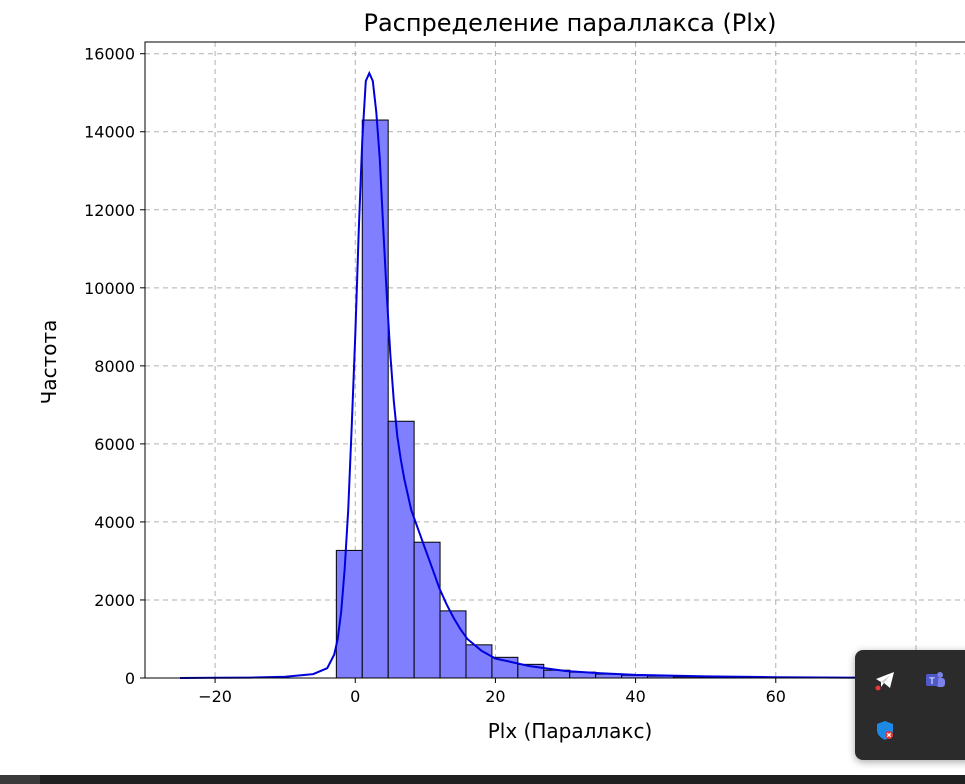 The width and height of the screenshot is (965, 784). Describe the element at coordinates (482, 779) in the screenshot. I see `taskbar-edge` at that location.